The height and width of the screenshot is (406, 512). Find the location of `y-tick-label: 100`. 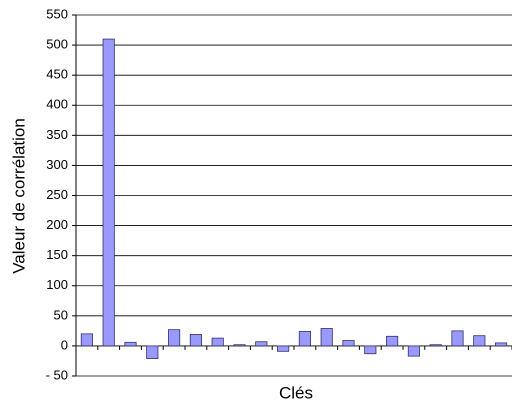

y-tick-label: 100 is located at coordinates (57, 284).